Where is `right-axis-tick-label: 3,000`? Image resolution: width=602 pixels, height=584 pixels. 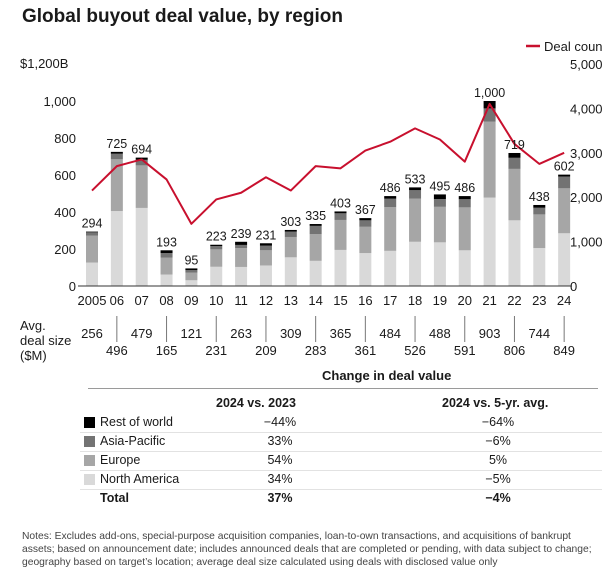
right-axis-tick-label: 3,000 is located at coordinates (586, 153).